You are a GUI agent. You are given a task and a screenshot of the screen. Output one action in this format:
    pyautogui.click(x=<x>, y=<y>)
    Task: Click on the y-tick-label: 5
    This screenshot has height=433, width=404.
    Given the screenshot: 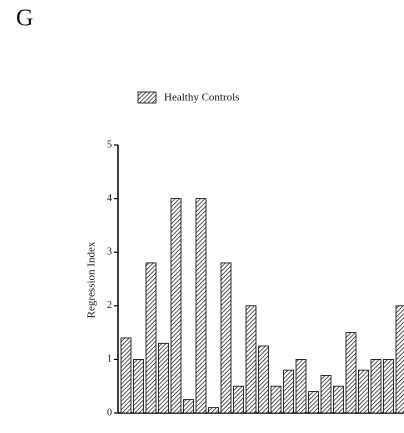 What is the action you would take?
    pyautogui.click(x=109, y=144)
    